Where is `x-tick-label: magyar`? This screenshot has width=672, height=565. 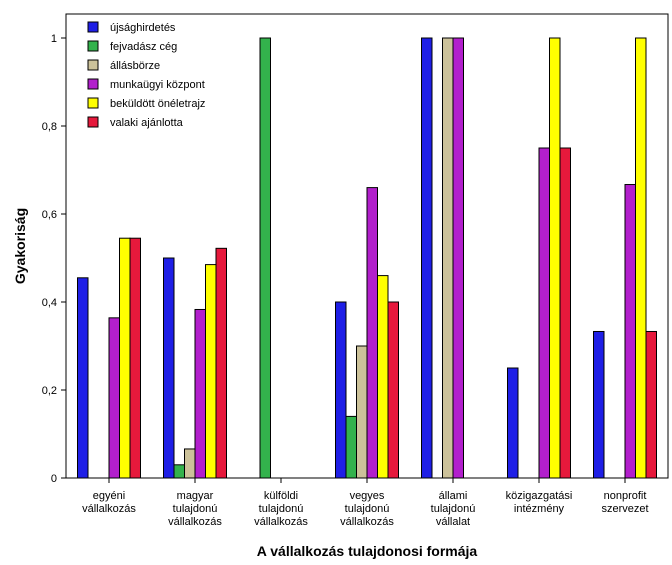 x-tick-label: magyar is located at coordinates (195, 496).